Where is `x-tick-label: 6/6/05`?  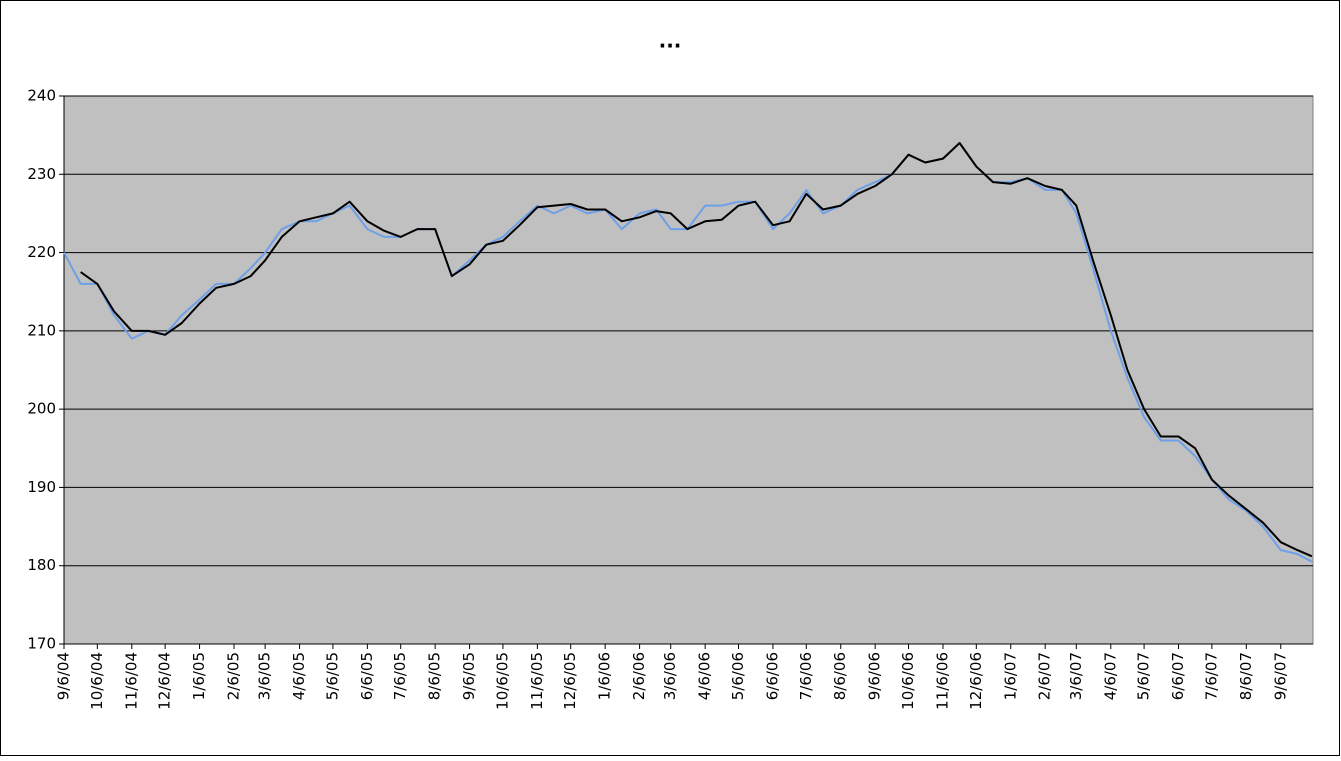
x-tick-label: 6/6/05 is located at coordinates (367, 676).